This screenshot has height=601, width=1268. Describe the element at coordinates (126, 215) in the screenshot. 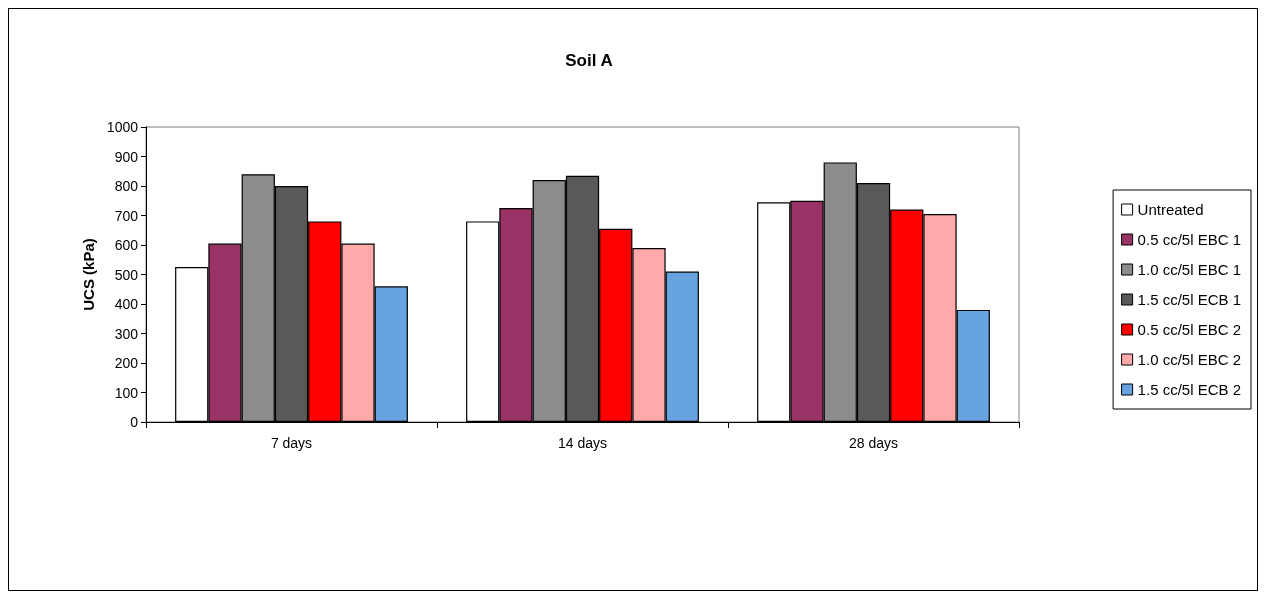

I see `y-tick-label: 700` at that location.